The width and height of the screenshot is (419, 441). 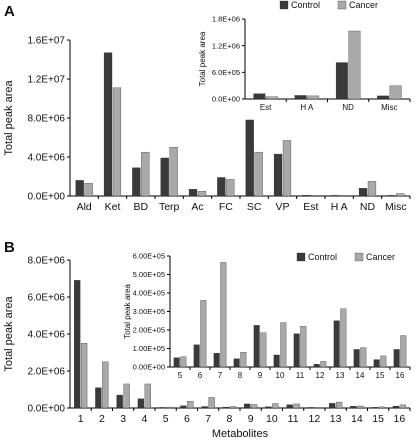 What do you see at coordinates (305, 5) in the screenshot?
I see `chart-a-inset-legend-label: Control` at bounding box center [305, 5].